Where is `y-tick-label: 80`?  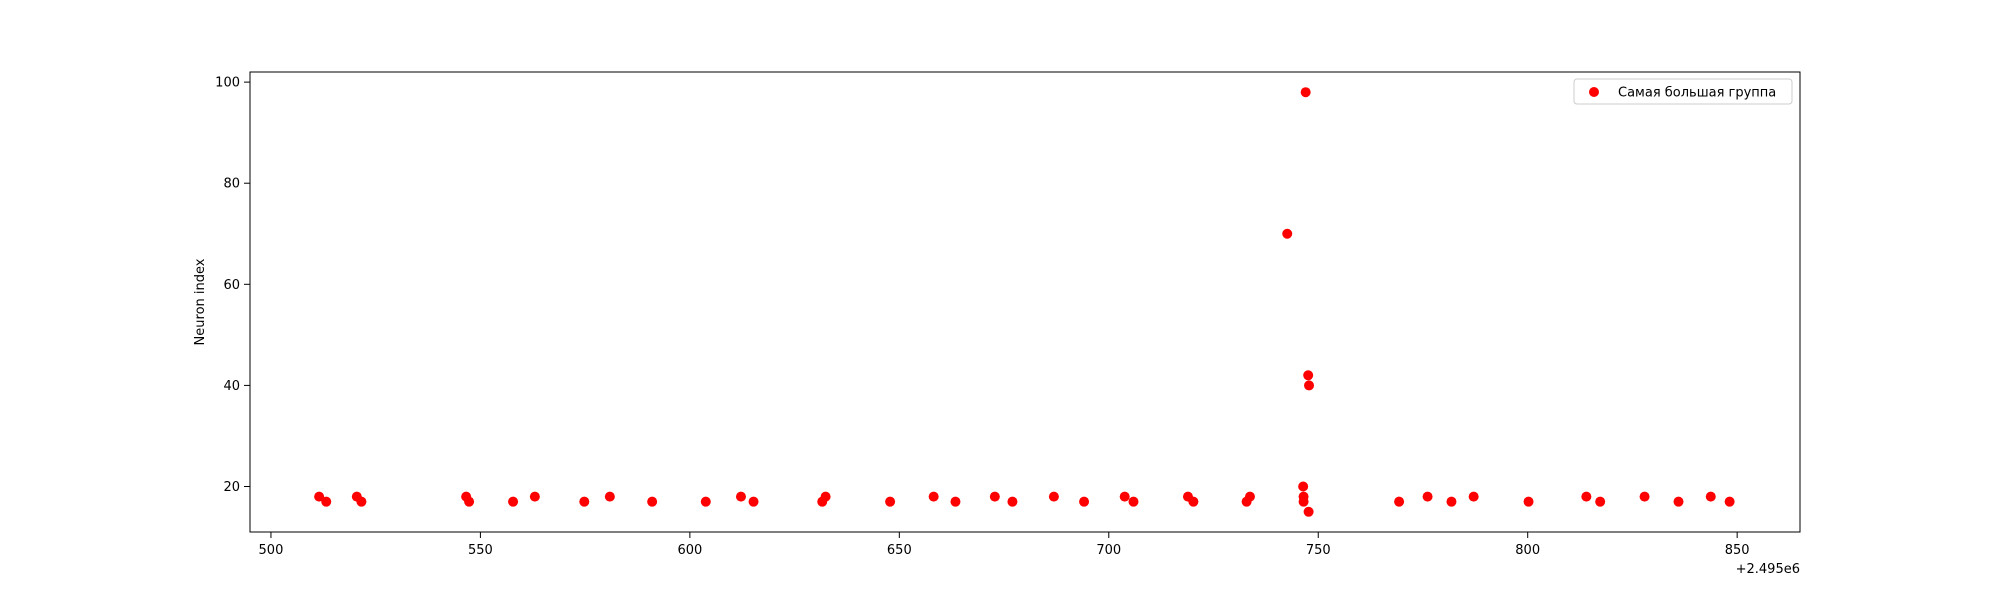 y-tick-label: 80 is located at coordinates (231, 184).